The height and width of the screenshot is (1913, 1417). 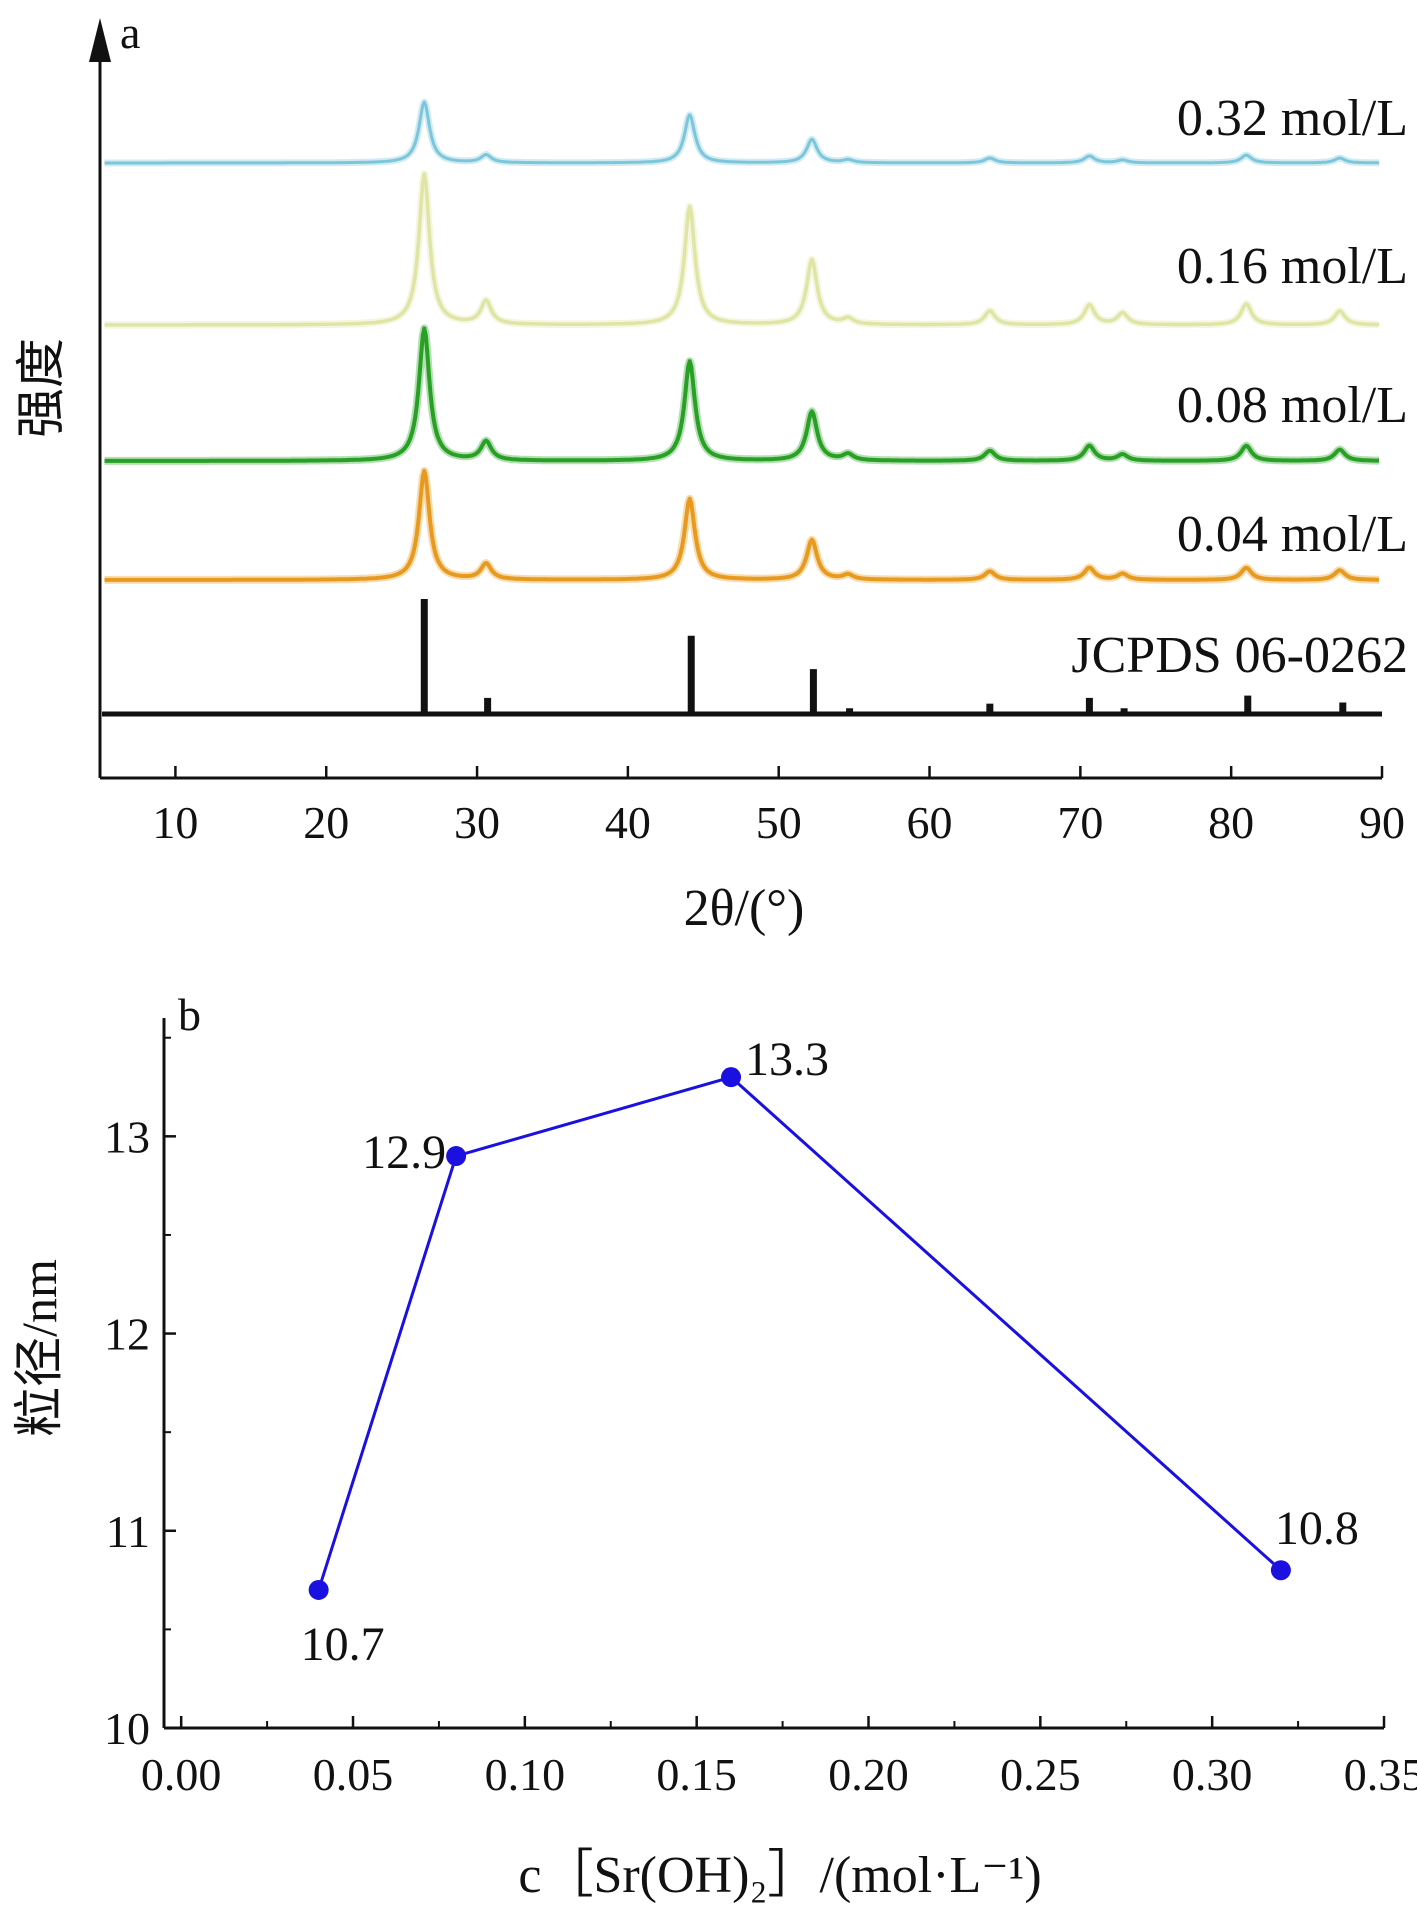 I want to click on trace-label: 0.04 mol/L, so click(x=1292, y=534).